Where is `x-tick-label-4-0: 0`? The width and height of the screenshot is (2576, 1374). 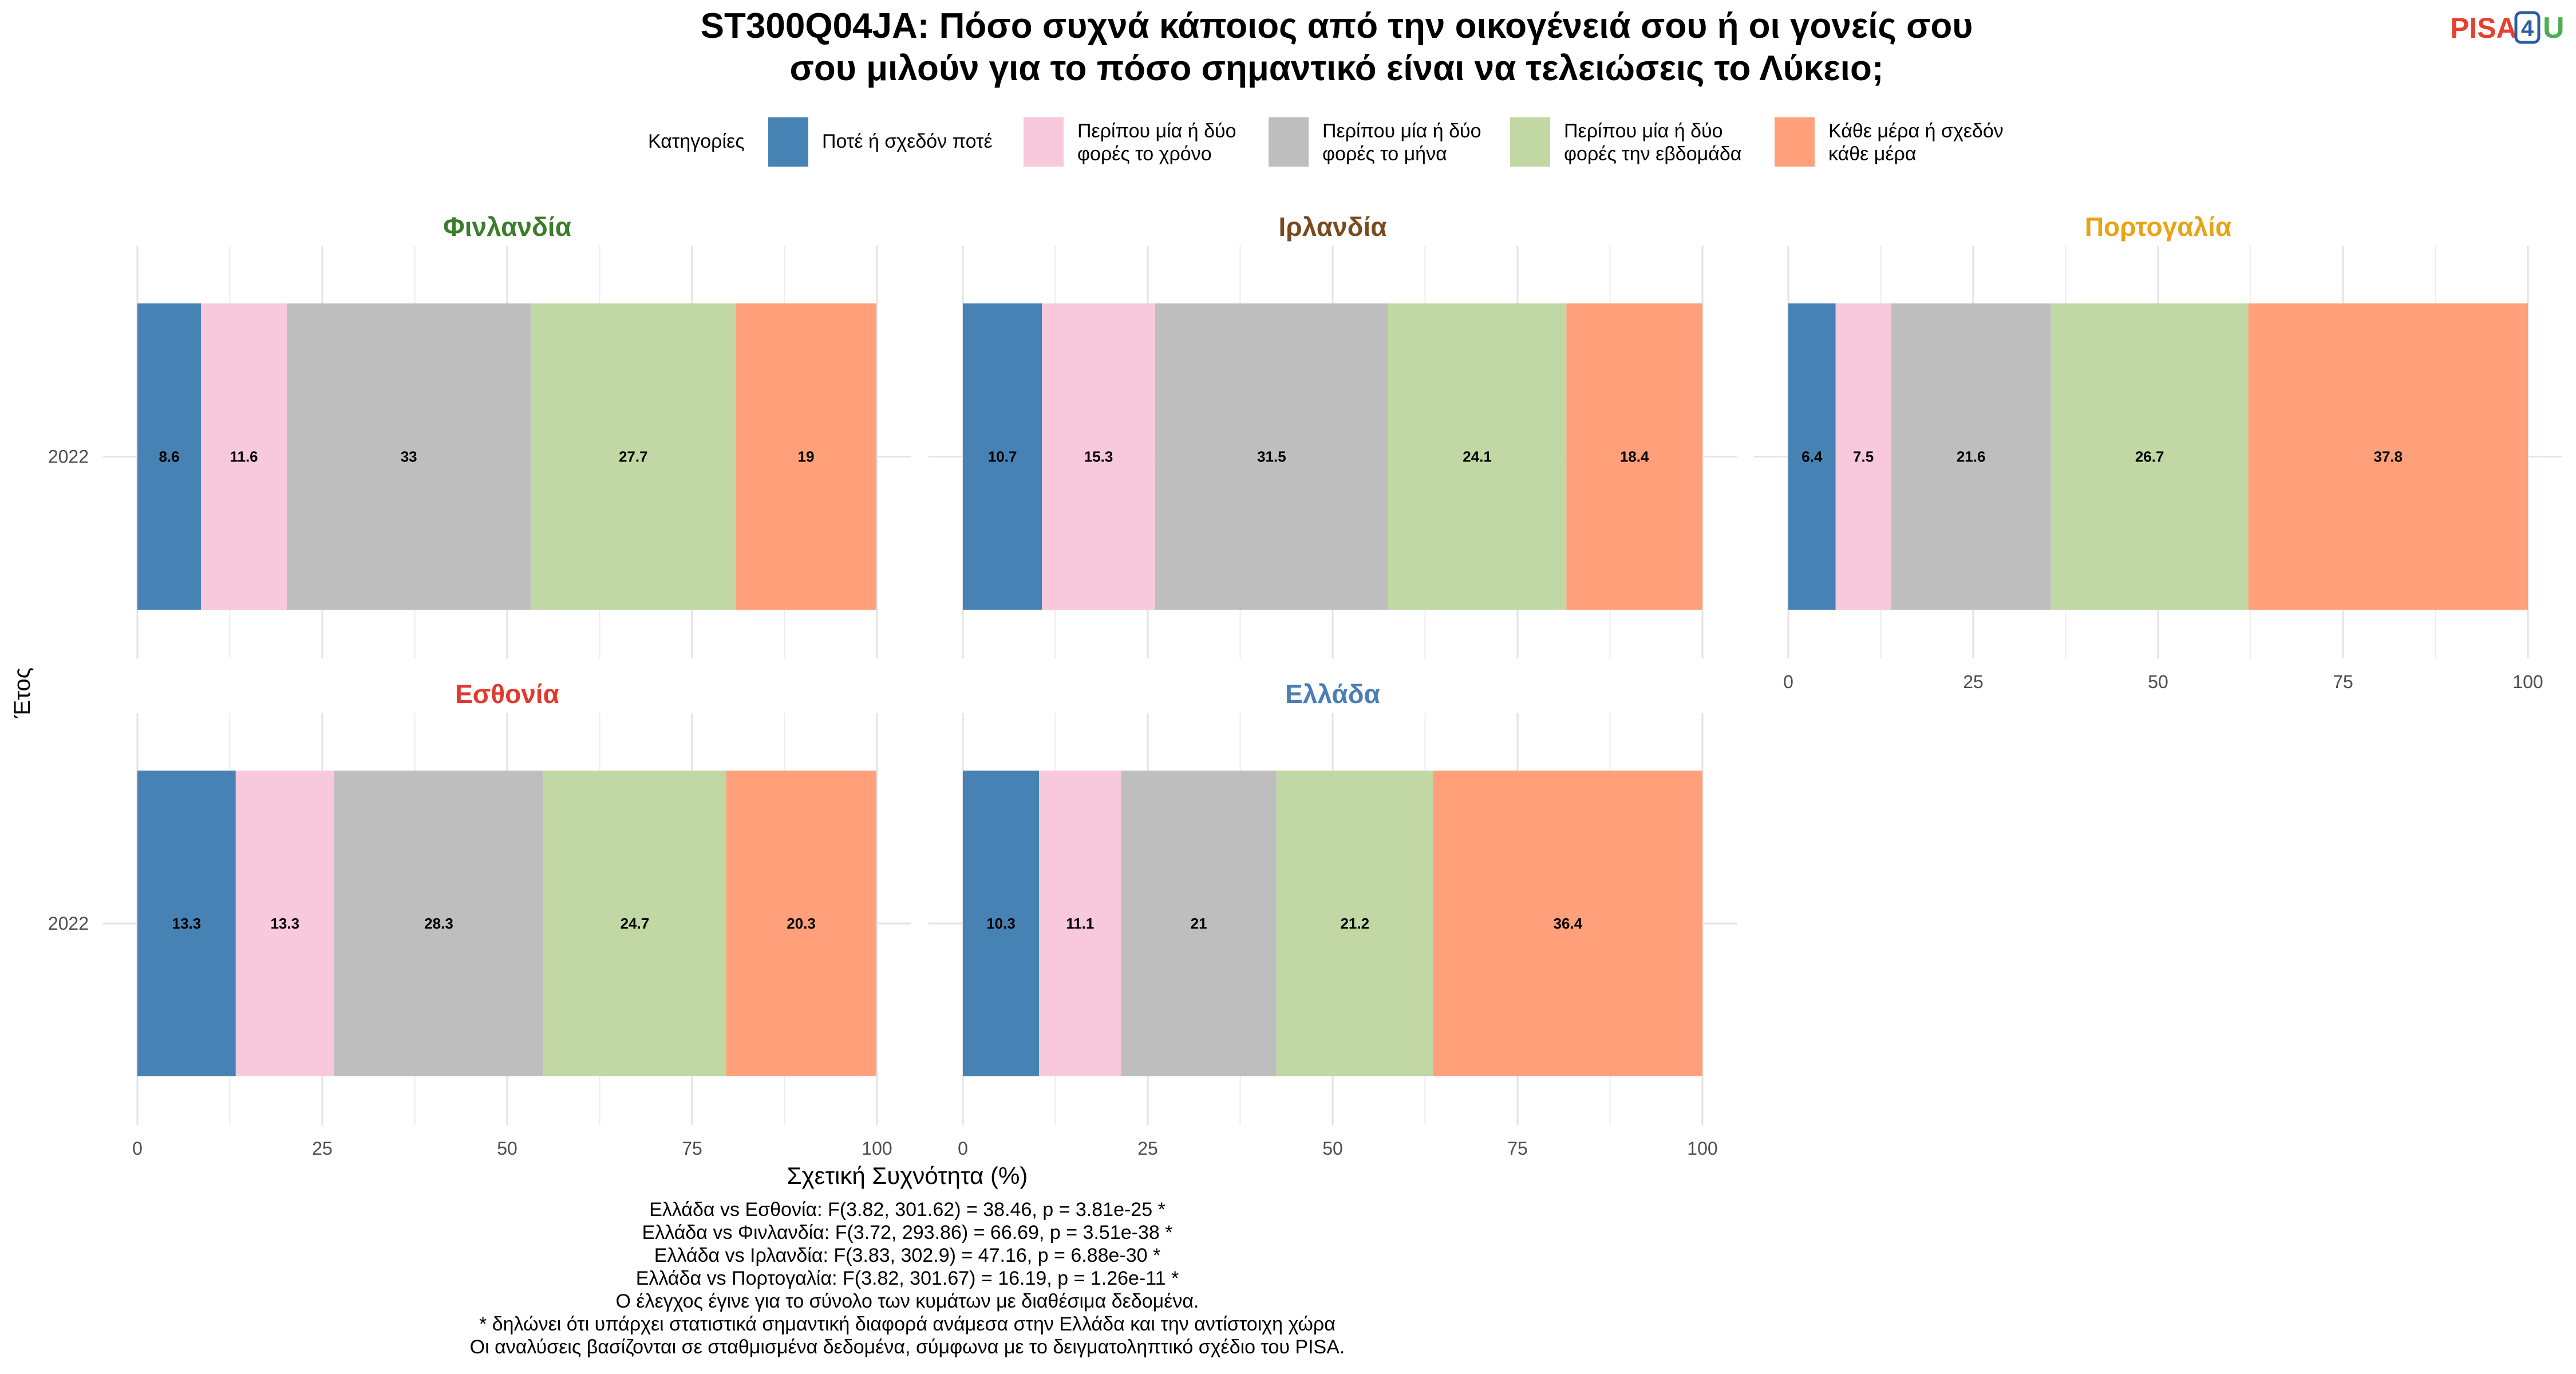 x-tick-label-4-0: 0 is located at coordinates (963, 1149).